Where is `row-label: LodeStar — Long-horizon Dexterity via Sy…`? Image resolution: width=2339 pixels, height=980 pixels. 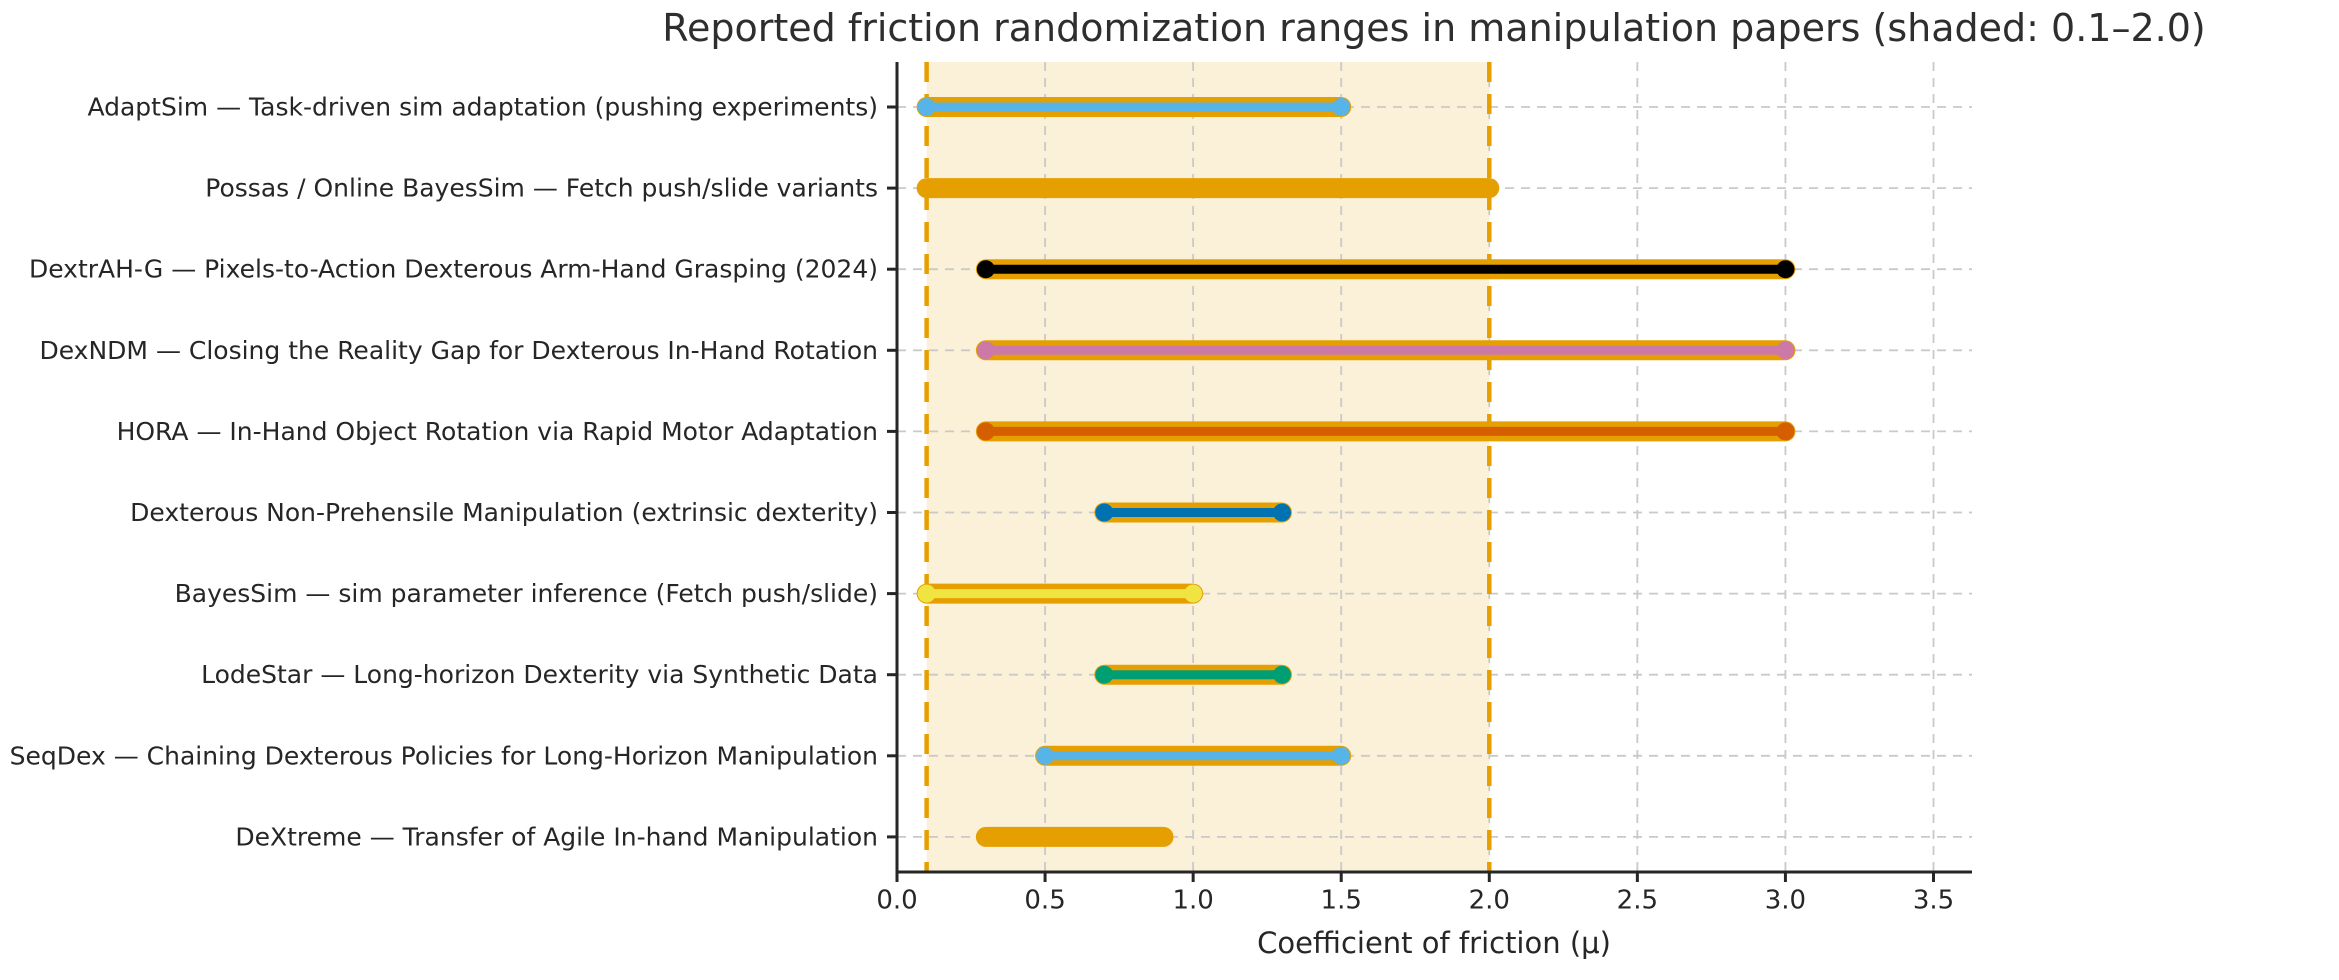 row-label: LodeStar — Long-horizon Dexterity via Sy… is located at coordinates (539, 674).